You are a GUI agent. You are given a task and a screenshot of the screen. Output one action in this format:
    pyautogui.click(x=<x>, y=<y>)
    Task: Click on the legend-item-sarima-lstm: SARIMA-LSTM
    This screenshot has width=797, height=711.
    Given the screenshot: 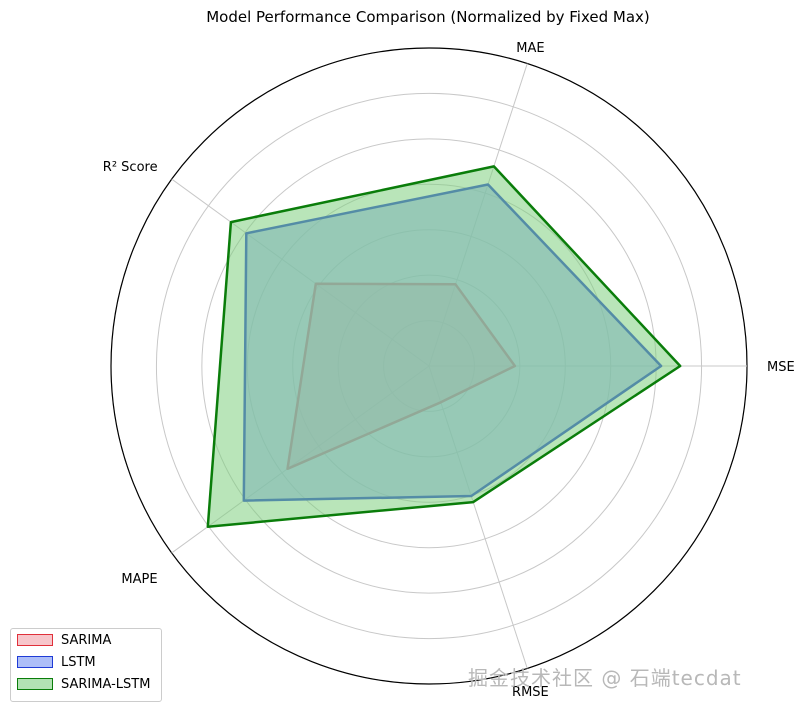 What is the action you would take?
    pyautogui.click(x=86, y=684)
    